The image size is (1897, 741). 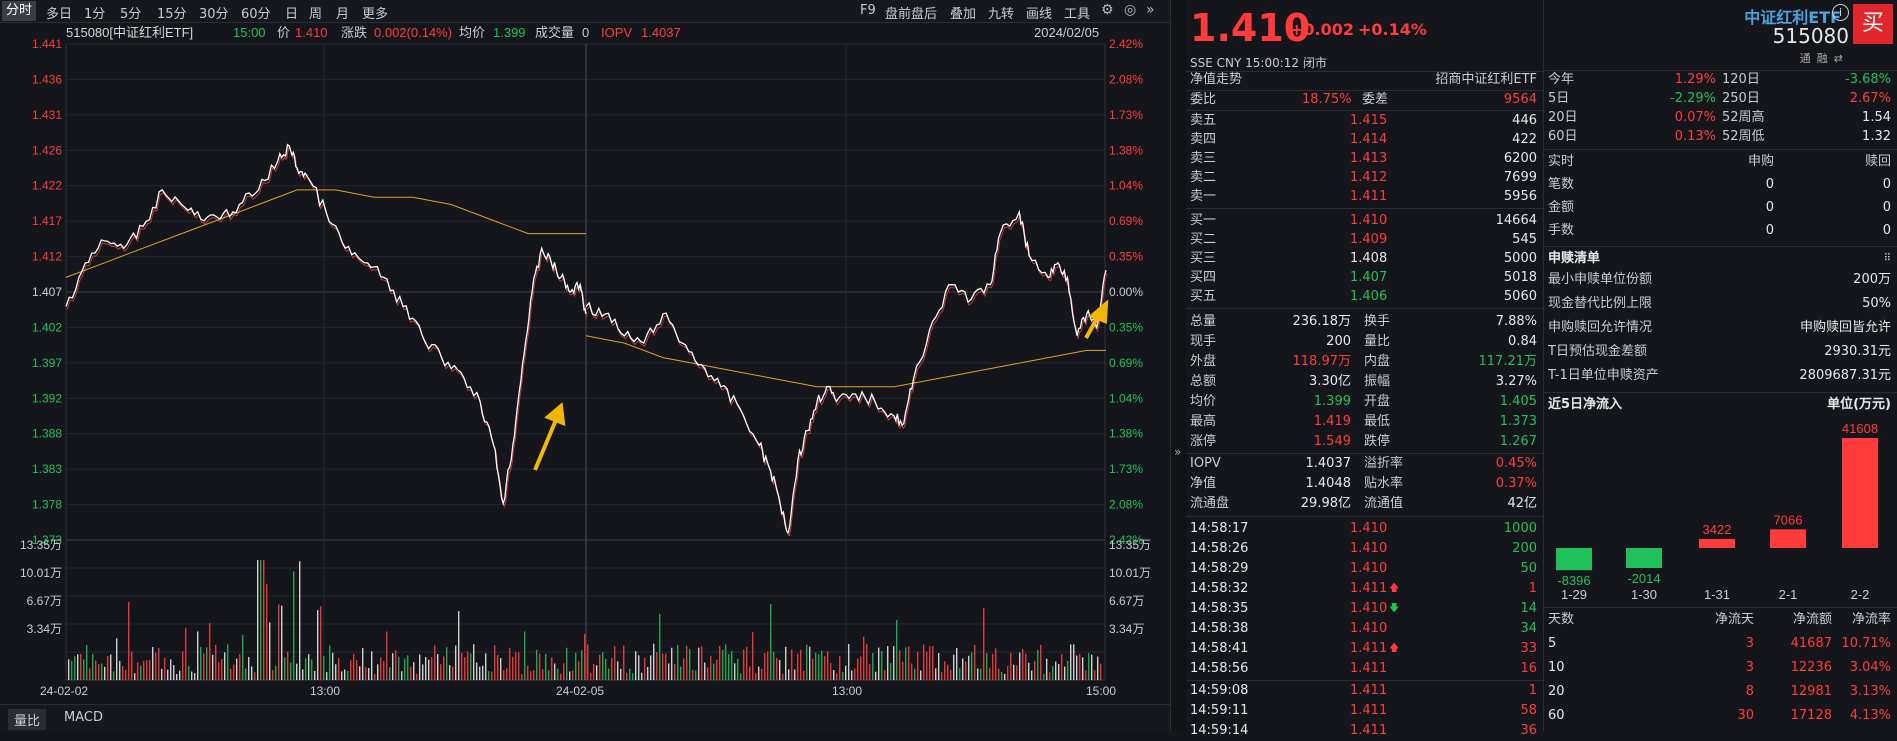 What do you see at coordinates (1873, 24) in the screenshot?
I see `buy-button: 买` at bounding box center [1873, 24].